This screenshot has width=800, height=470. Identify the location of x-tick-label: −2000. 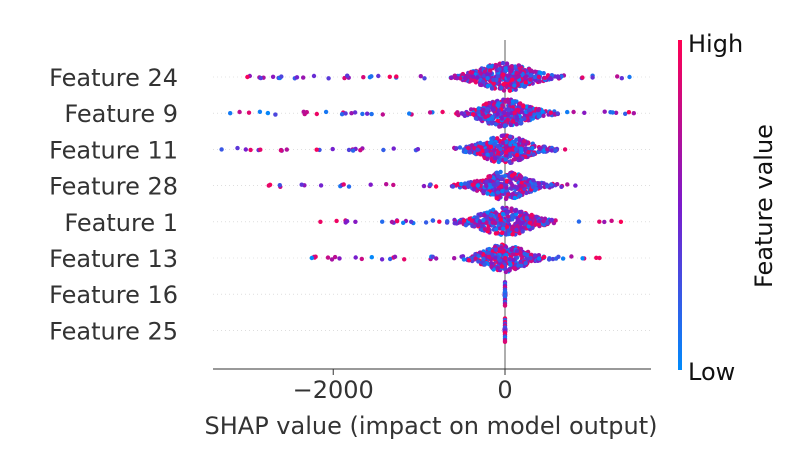
(333, 390).